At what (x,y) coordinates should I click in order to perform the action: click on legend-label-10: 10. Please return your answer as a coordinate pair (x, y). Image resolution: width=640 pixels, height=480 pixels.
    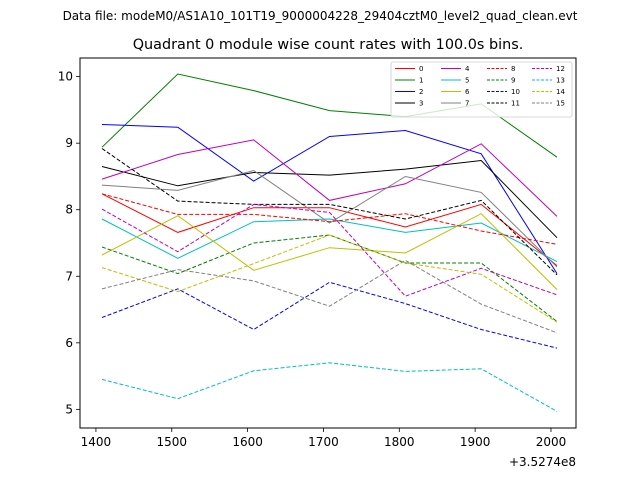
    Looking at the image, I should click on (515, 92).